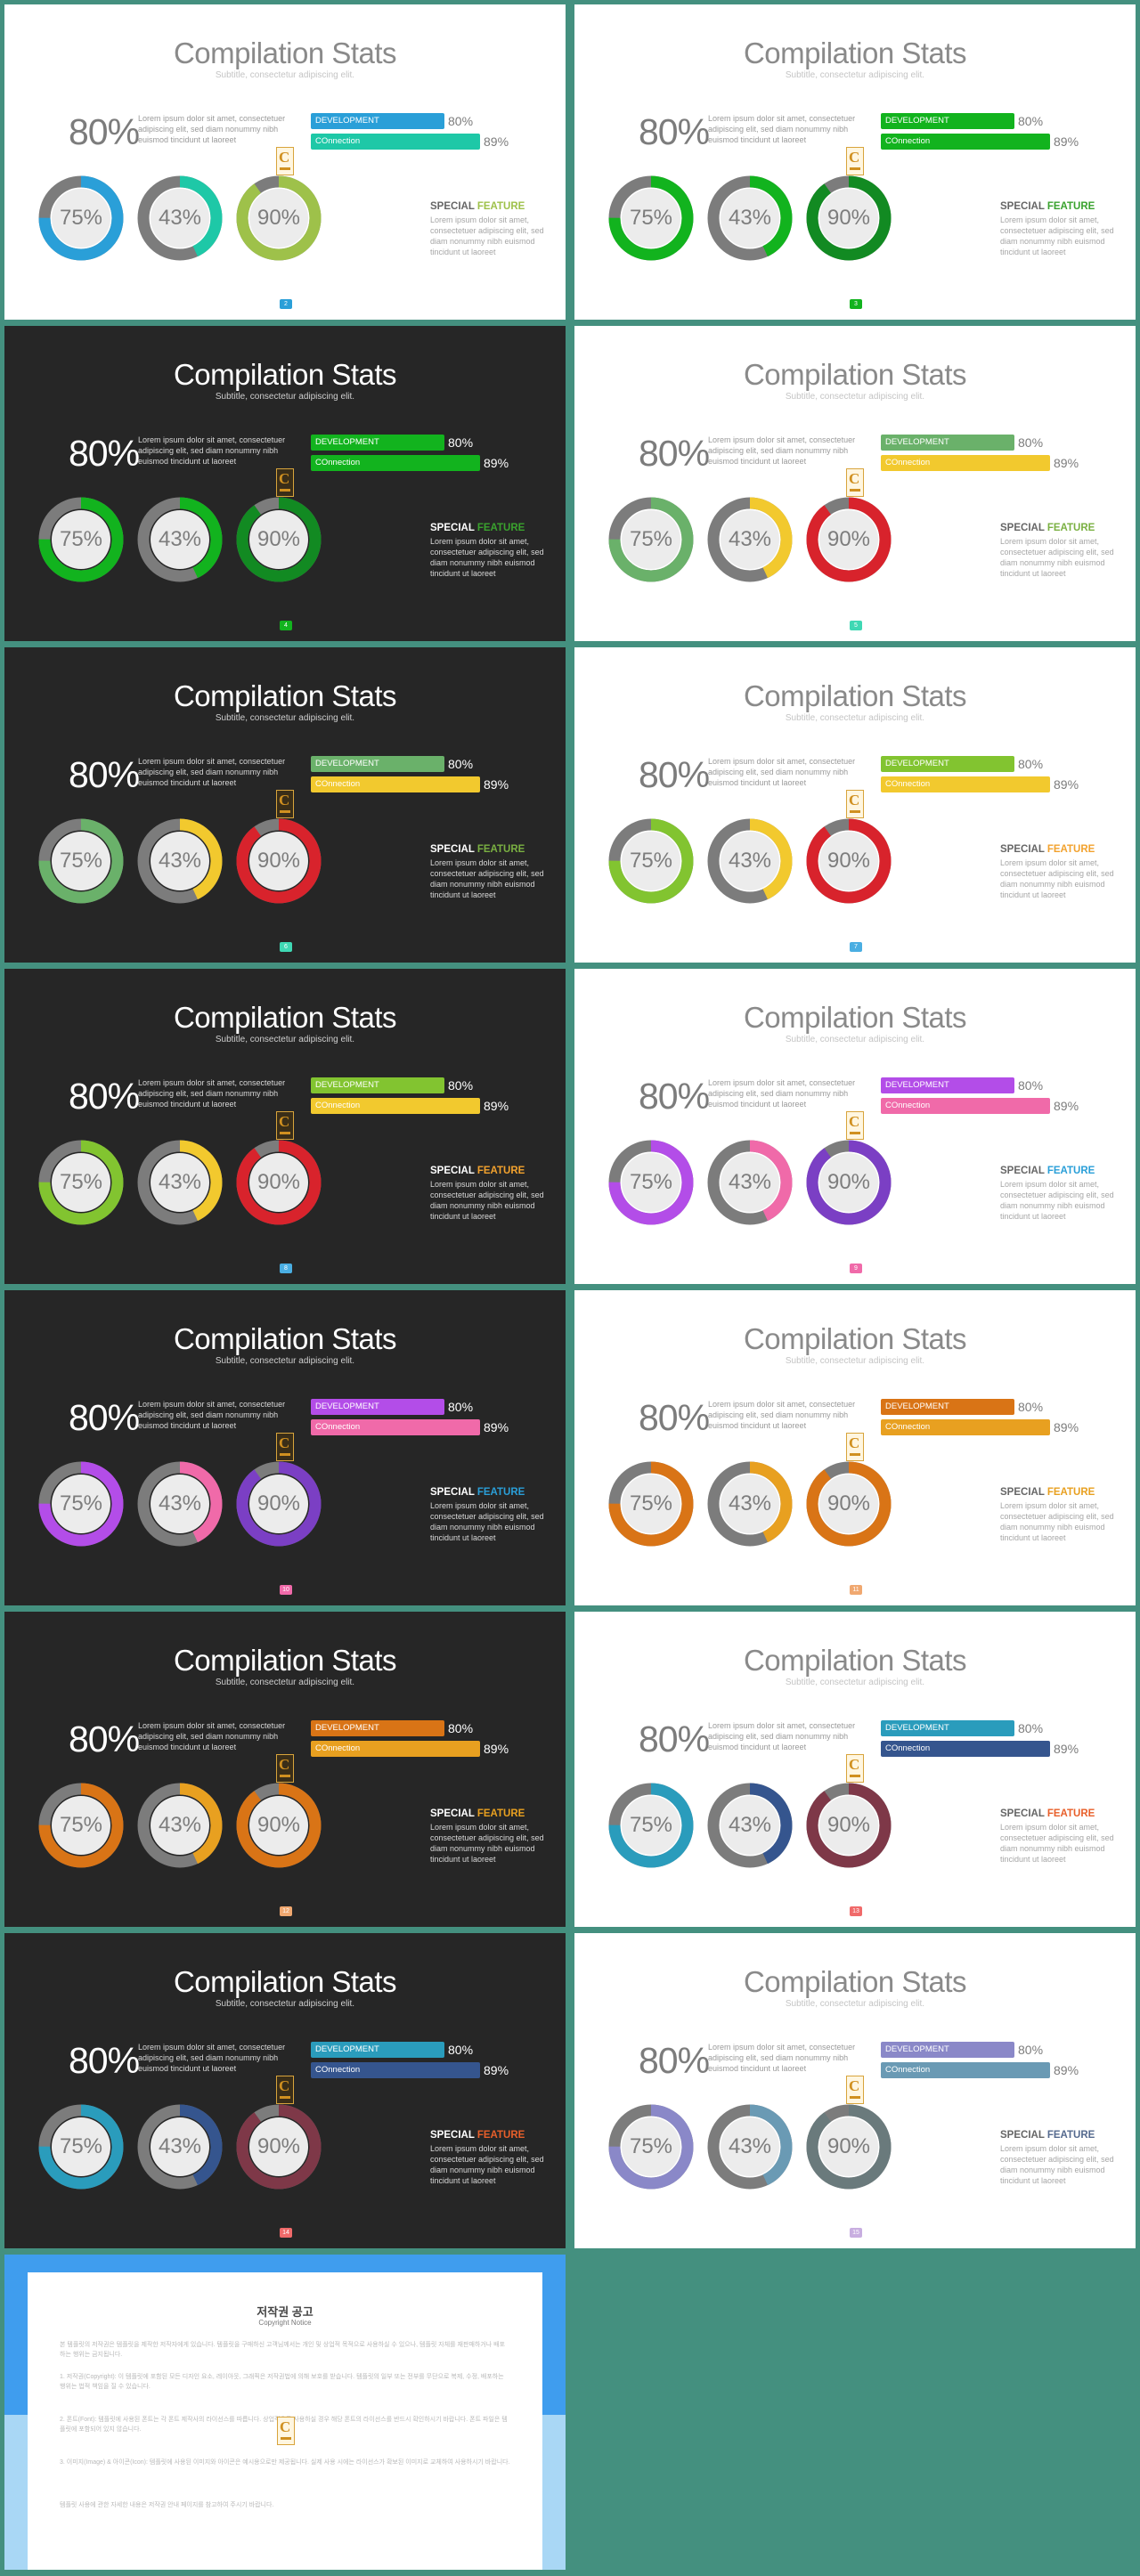 This screenshot has width=1140, height=2576. What do you see at coordinates (286, 304) in the screenshot?
I see `page-number-badge: 2` at bounding box center [286, 304].